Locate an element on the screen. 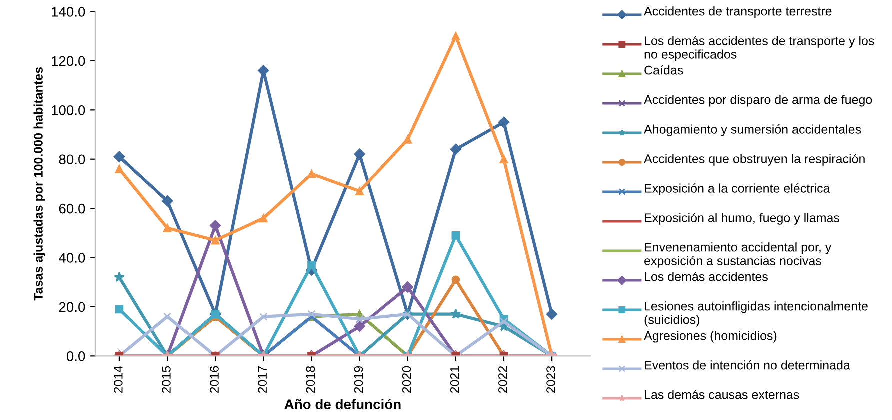 This screenshot has height=420, width=892. legend-label: Agresiones (homicidios) is located at coordinates (710, 337).